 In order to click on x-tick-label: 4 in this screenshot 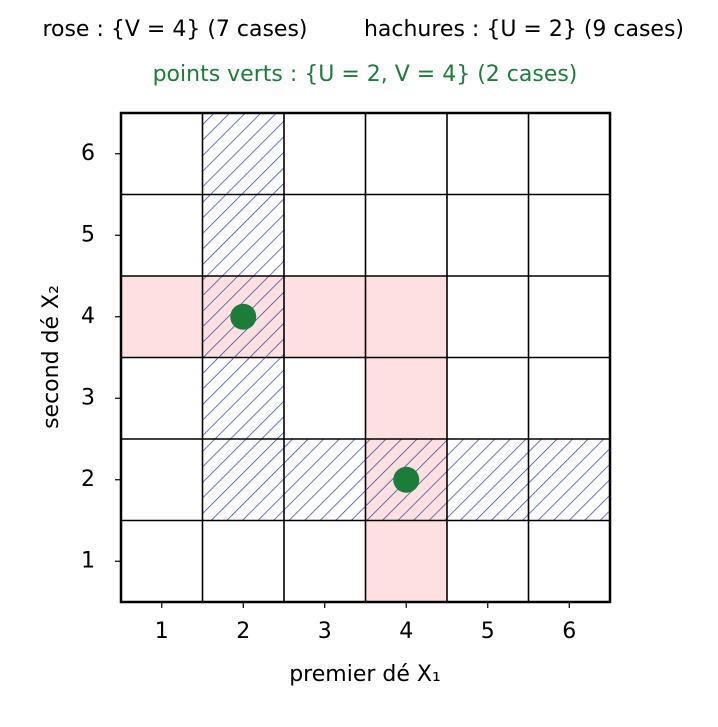, I will do `click(406, 631)`.